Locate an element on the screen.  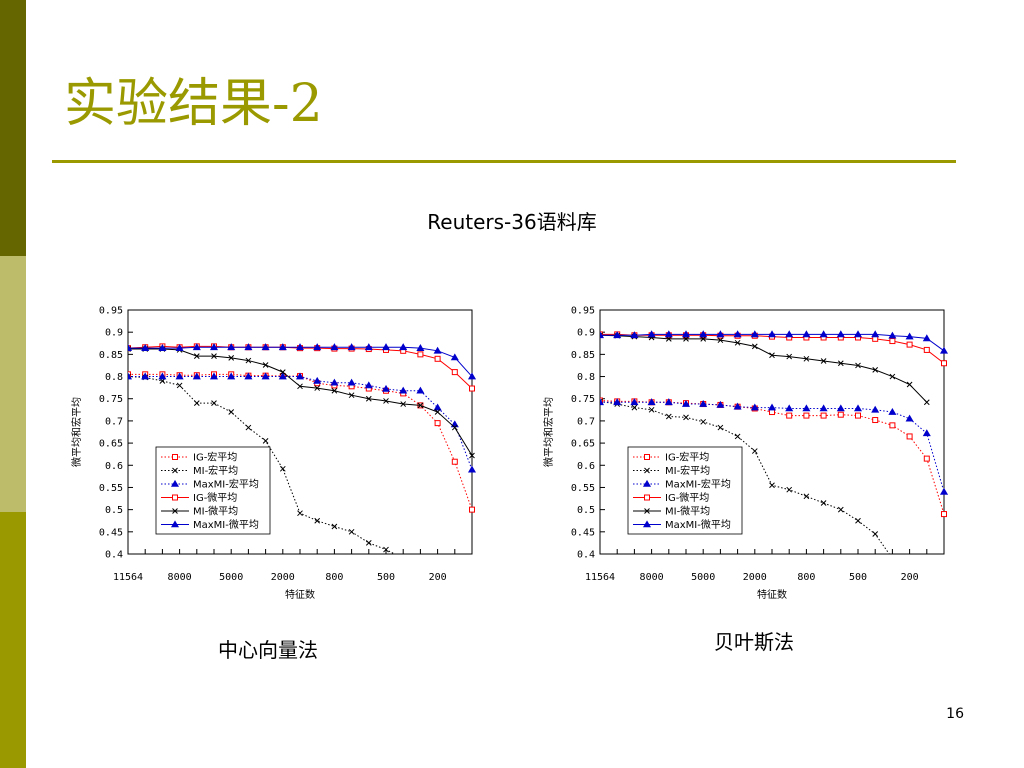
x-tick-label: 200 is located at coordinates (438, 577).